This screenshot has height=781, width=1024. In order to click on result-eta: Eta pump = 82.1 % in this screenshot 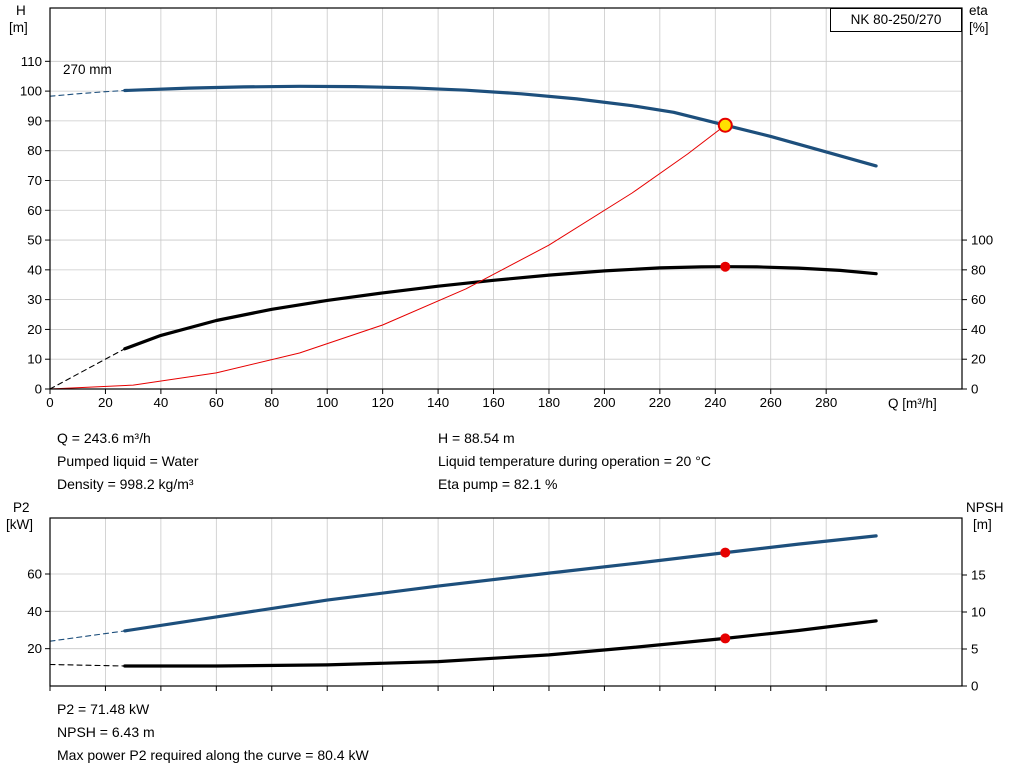, I will do `click(498, 484)`.